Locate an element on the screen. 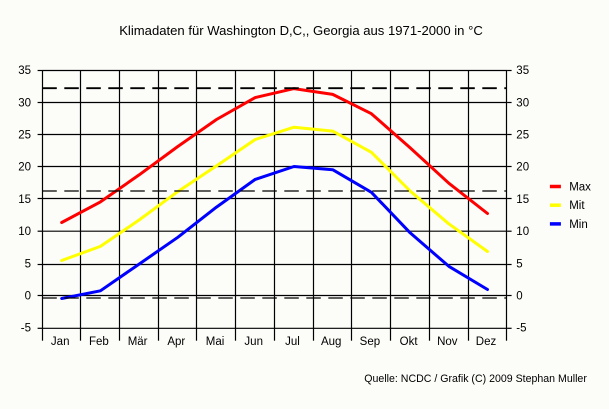 This screenshot has width=609, height=409. svg-text: Apr is located at coordinates (176, 342).